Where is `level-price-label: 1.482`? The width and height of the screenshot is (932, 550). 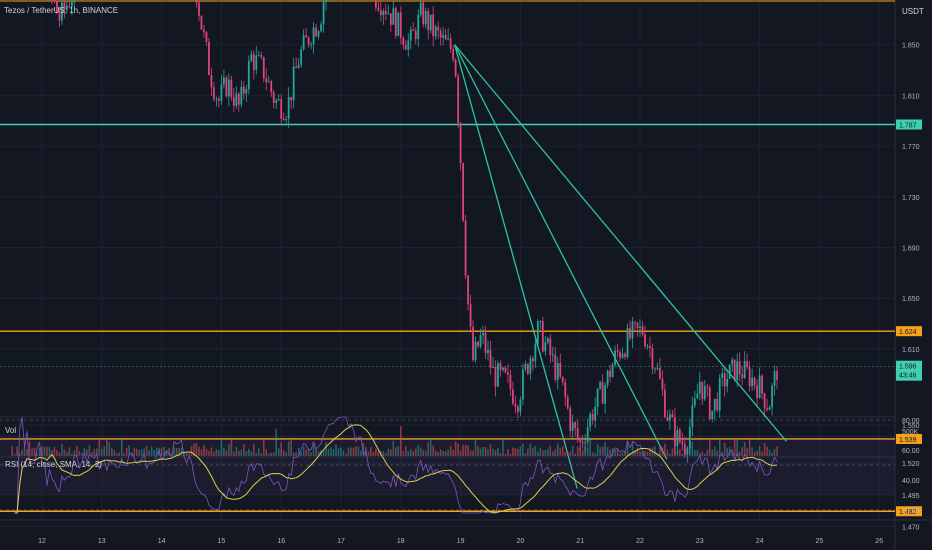 level-price-label: 1.482 is located at coordinates (908, 512).